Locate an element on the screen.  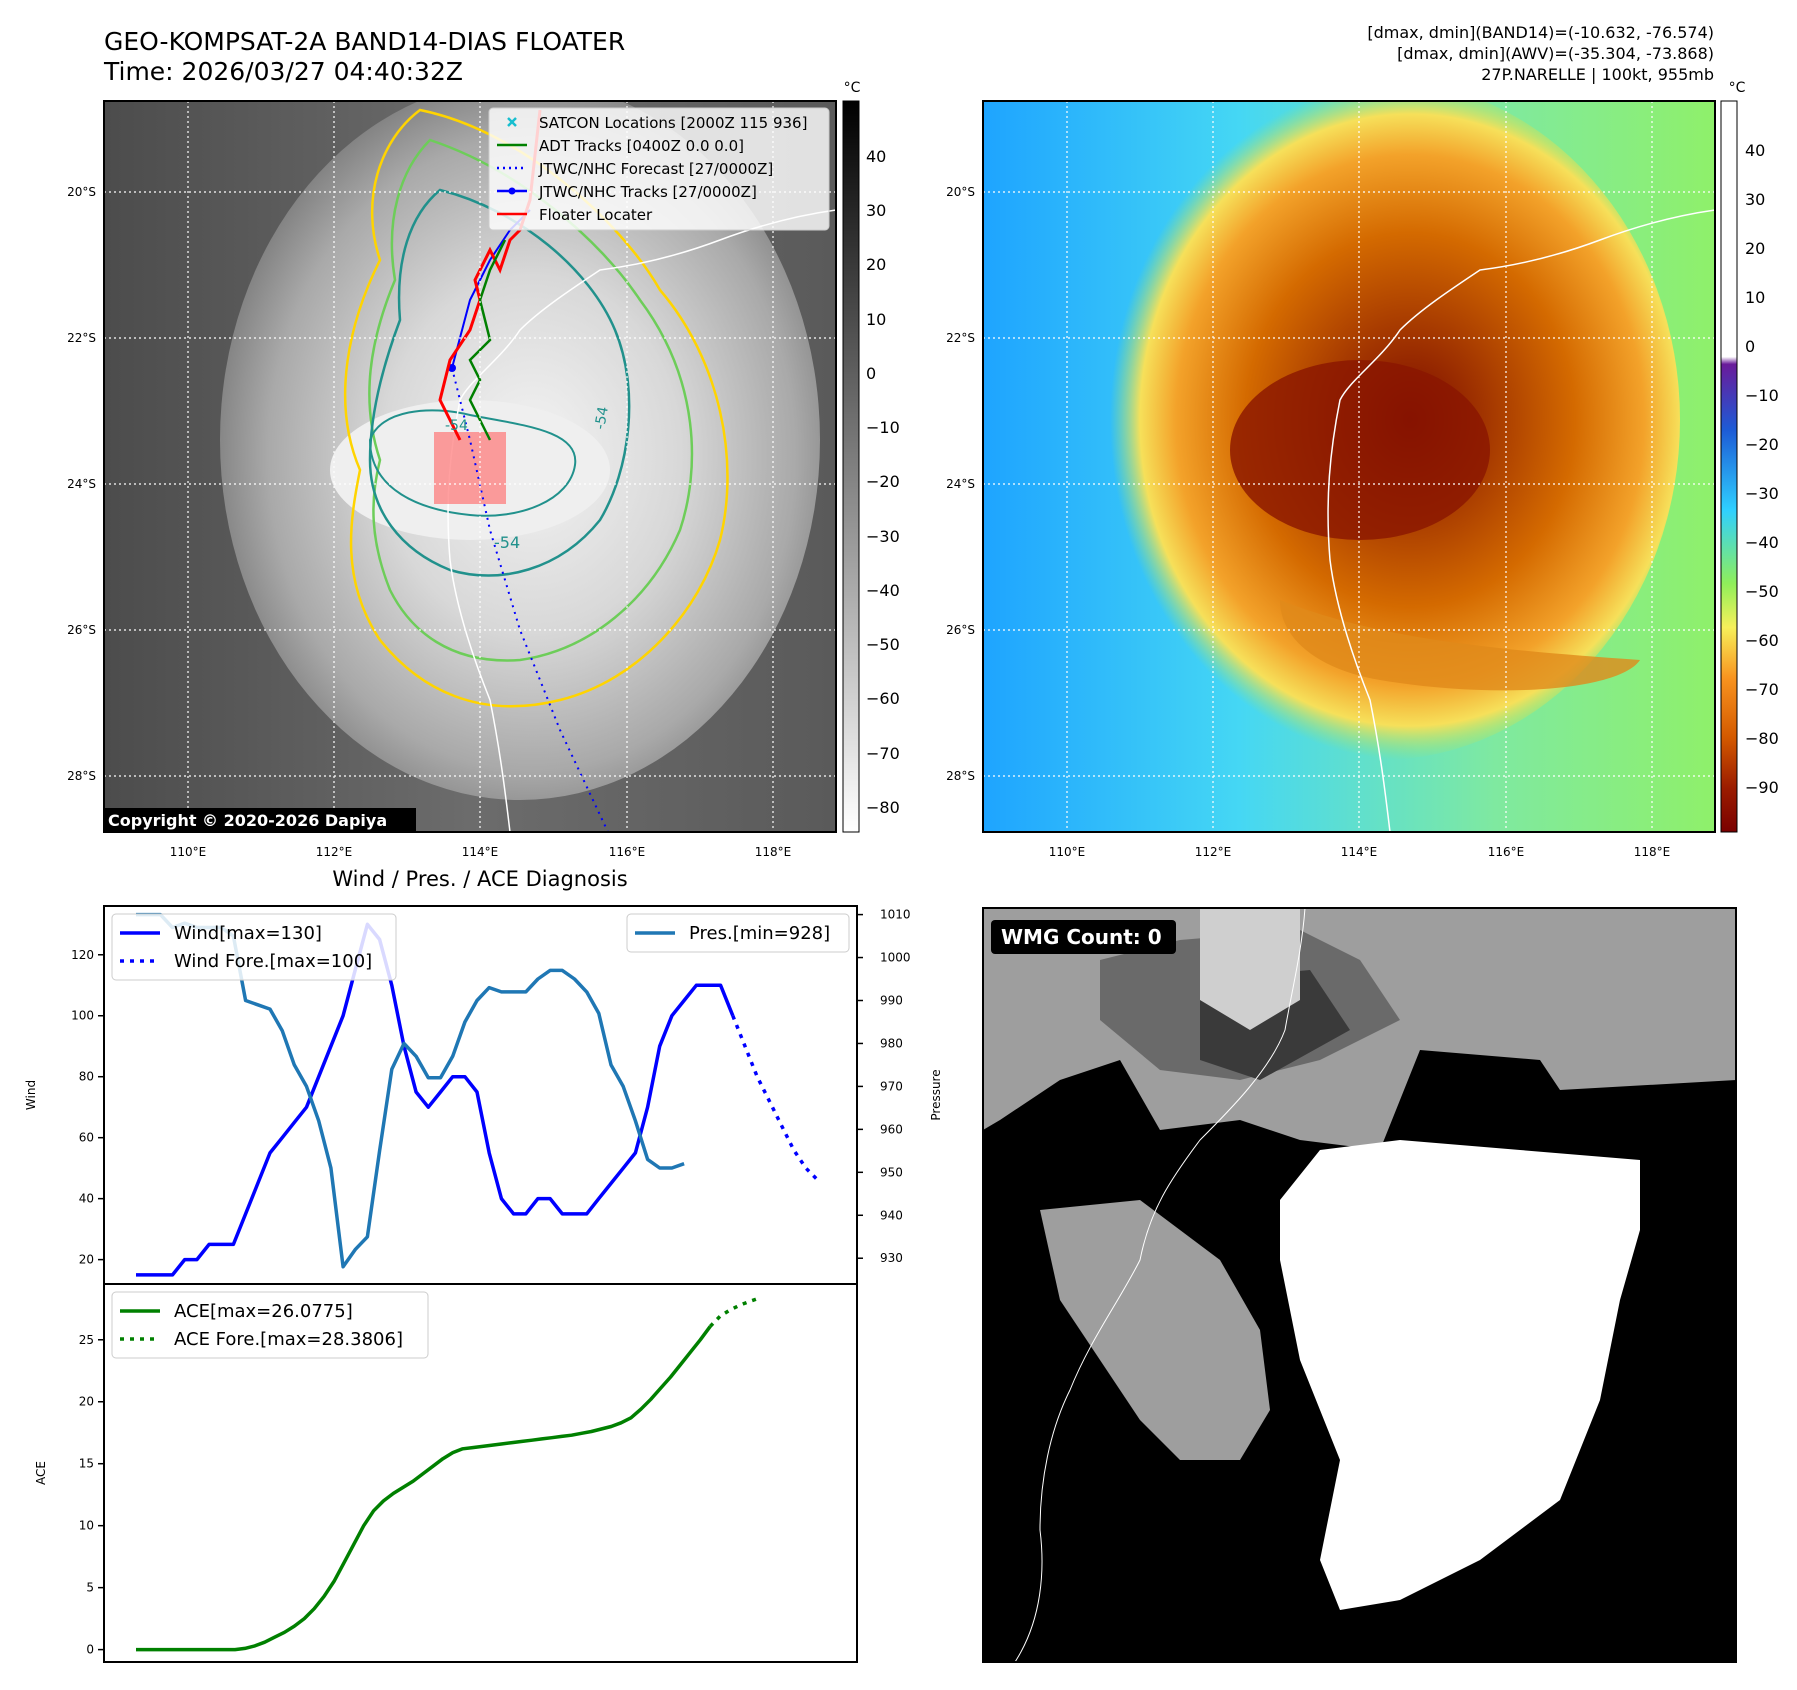
wind-ytick-label: 80 is located at coordinates (86, 1077).